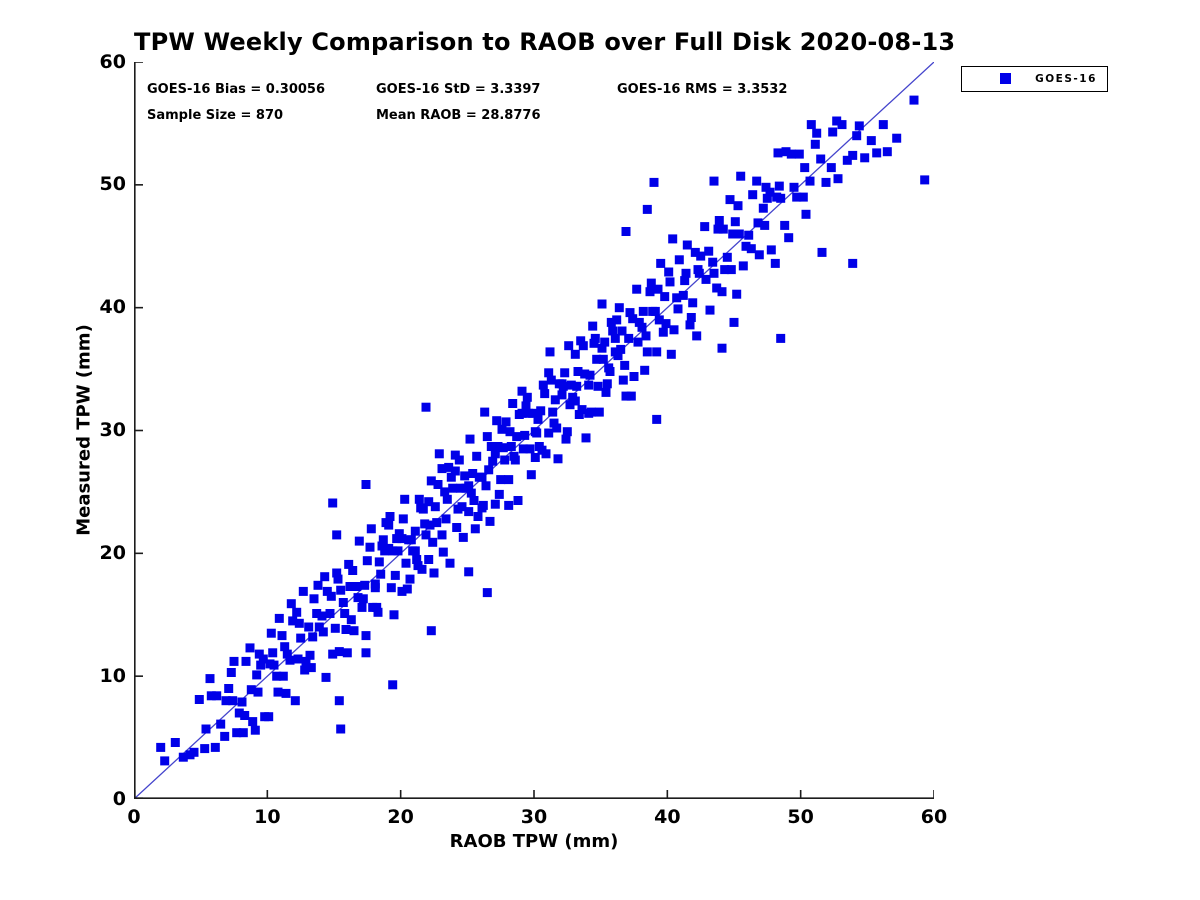  Describe the element at coordinates (934, 817) in the screenshot. I see `x-tick-label: 60` at that location.